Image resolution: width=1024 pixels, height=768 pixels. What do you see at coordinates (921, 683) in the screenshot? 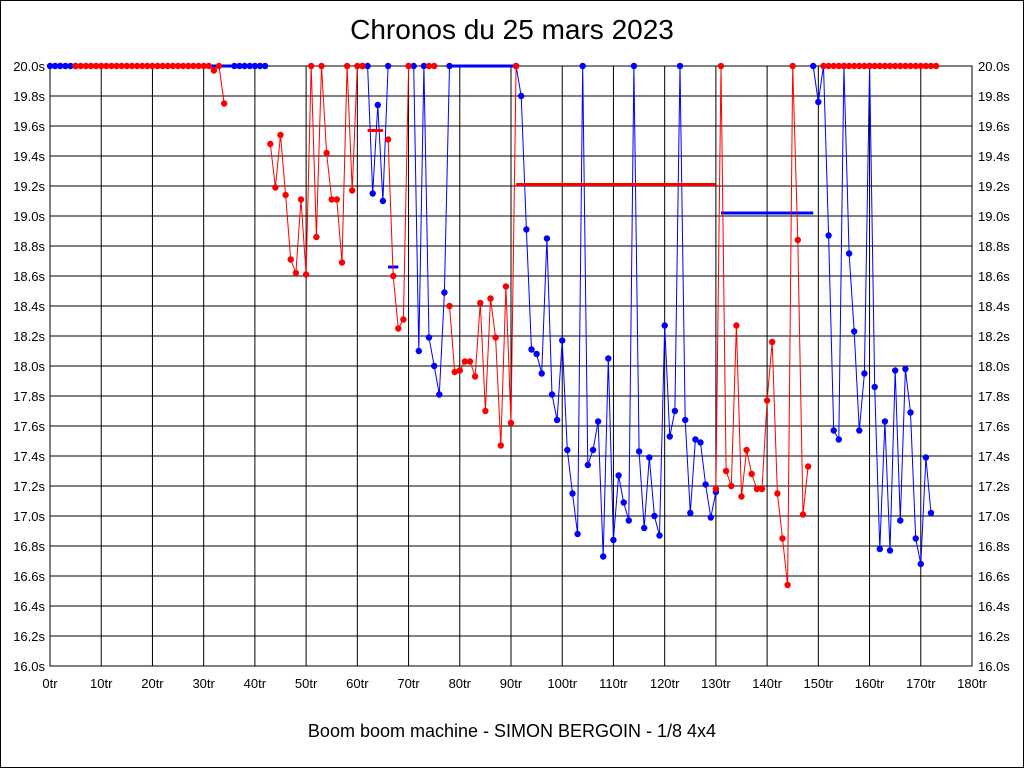
I see `x-tick-label: 170tr` at bounding box center [921, 683].